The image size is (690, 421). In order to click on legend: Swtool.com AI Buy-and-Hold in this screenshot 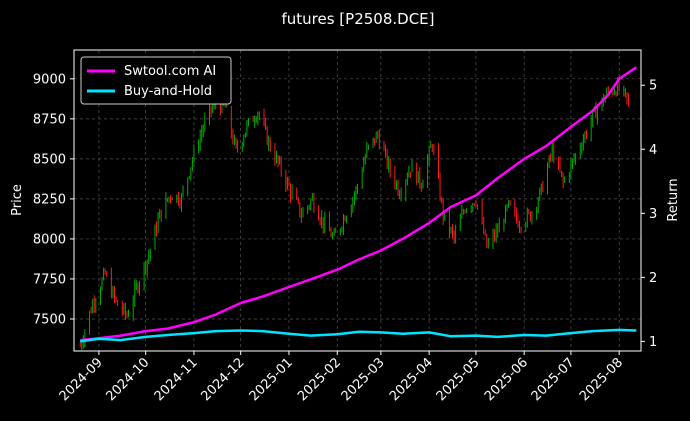, I will do `click(156, 80)`.